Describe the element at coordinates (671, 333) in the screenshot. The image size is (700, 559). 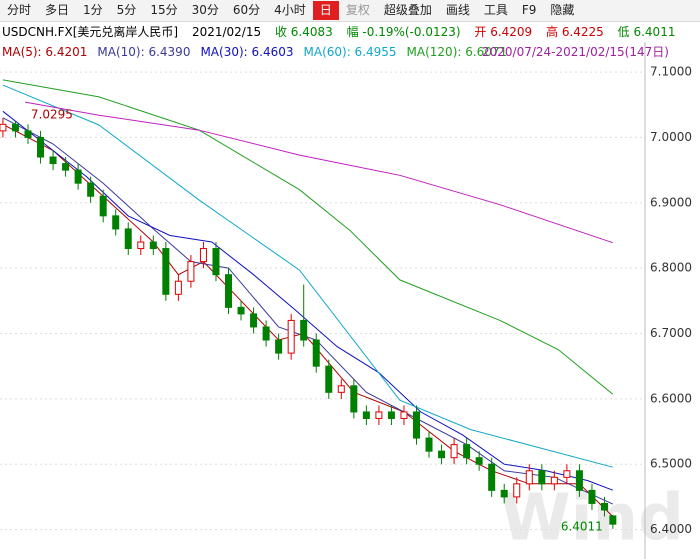
I see `y-tick-label: 6.7000` at that location.